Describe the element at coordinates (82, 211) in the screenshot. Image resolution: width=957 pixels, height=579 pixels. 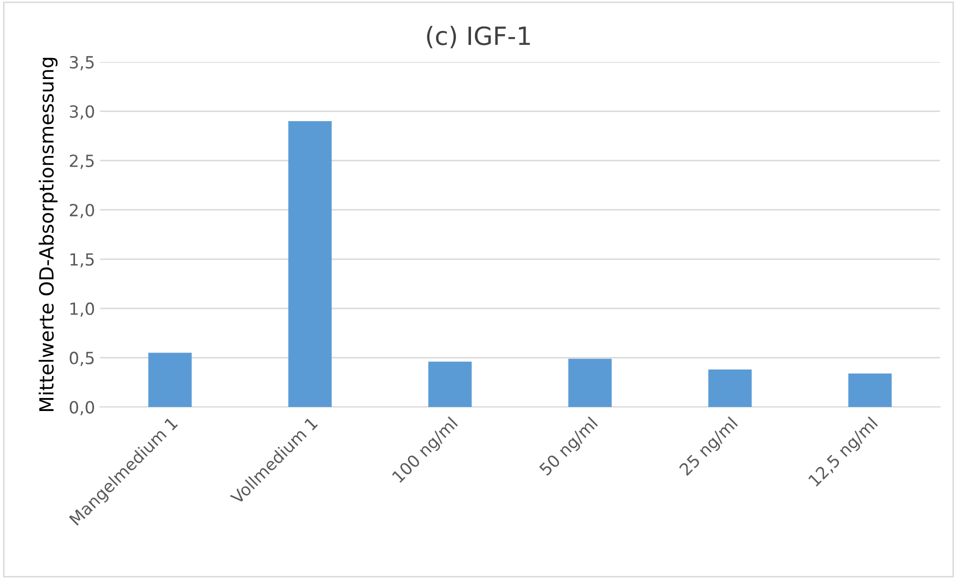
I see `y-tick-label: 2,0` at that location.